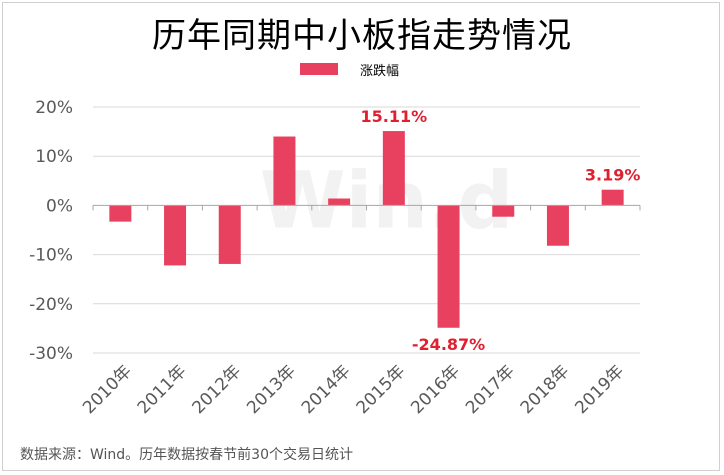  What do you see at coordinates (448, 266) in the screenshot?
I see `bar-2016年` at bounding box center [448, 266].